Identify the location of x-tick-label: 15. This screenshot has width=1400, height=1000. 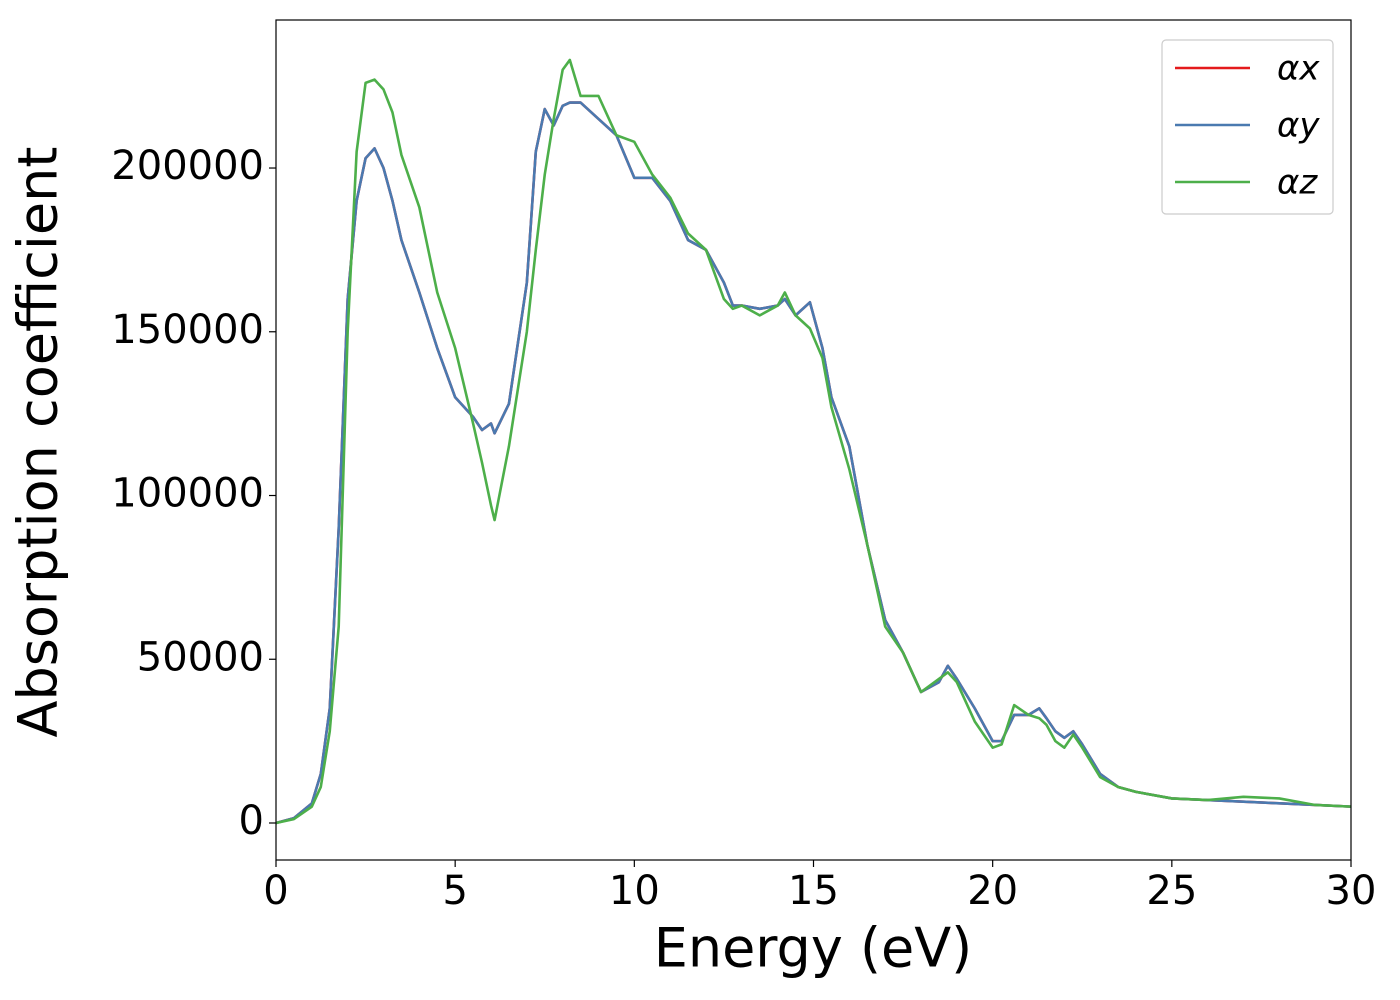
(813, 891).